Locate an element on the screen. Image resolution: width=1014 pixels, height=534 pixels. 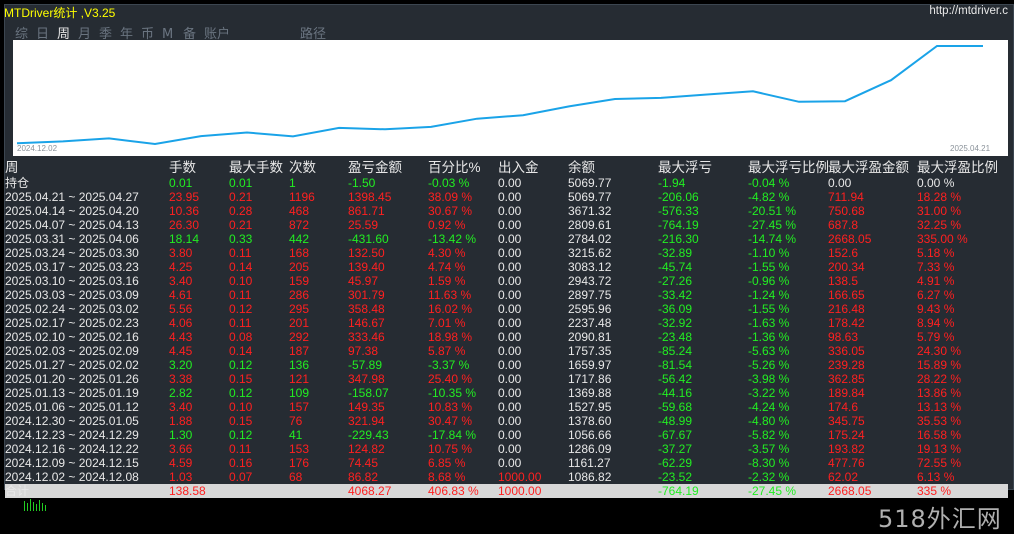
tab-6: 币 is located at coordinates (148, 34).